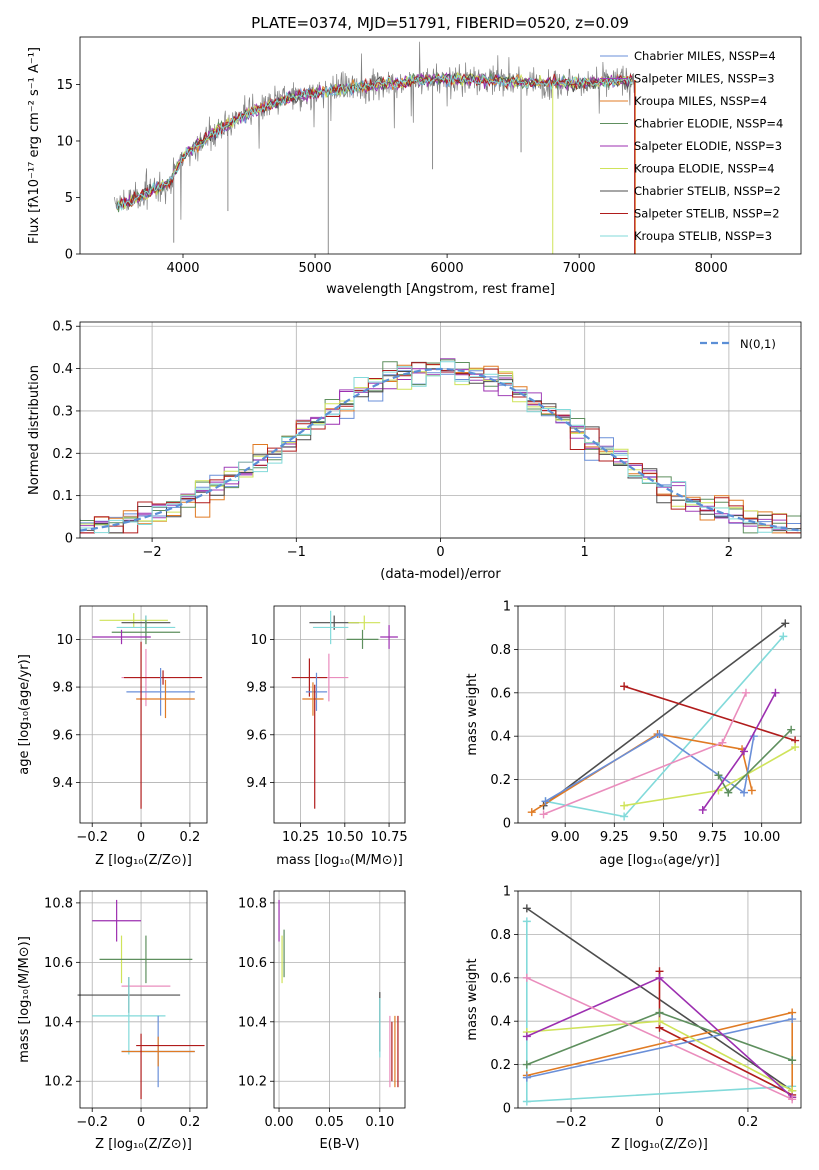 The width and height of the screenshot is (819, 1170). Describe the element at coordinates (729, 552) in the screenshot. I see `x-tick-label: 2` at that location.